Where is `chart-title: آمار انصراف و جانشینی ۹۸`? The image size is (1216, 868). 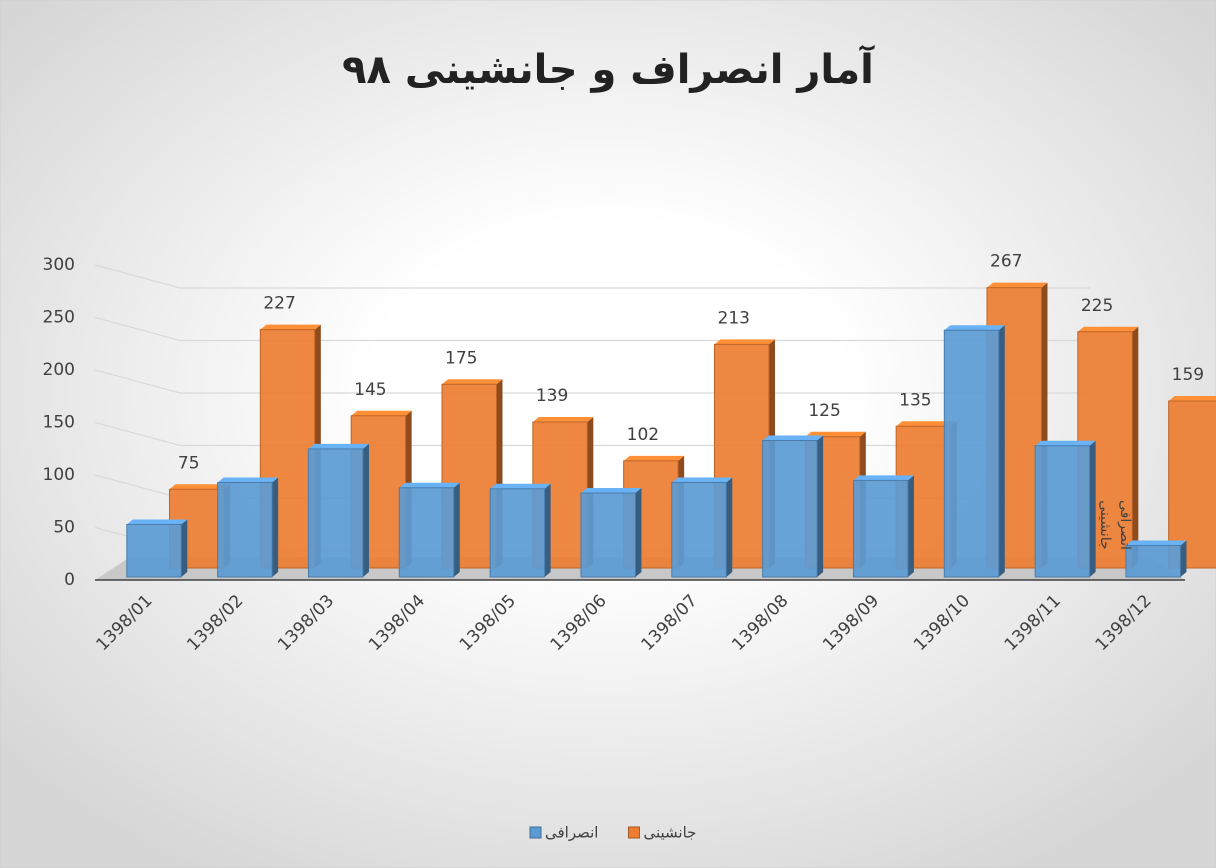 chart-title: آمار انصراف و جانشینی ۹۸ is located at coordinates (608, 68).